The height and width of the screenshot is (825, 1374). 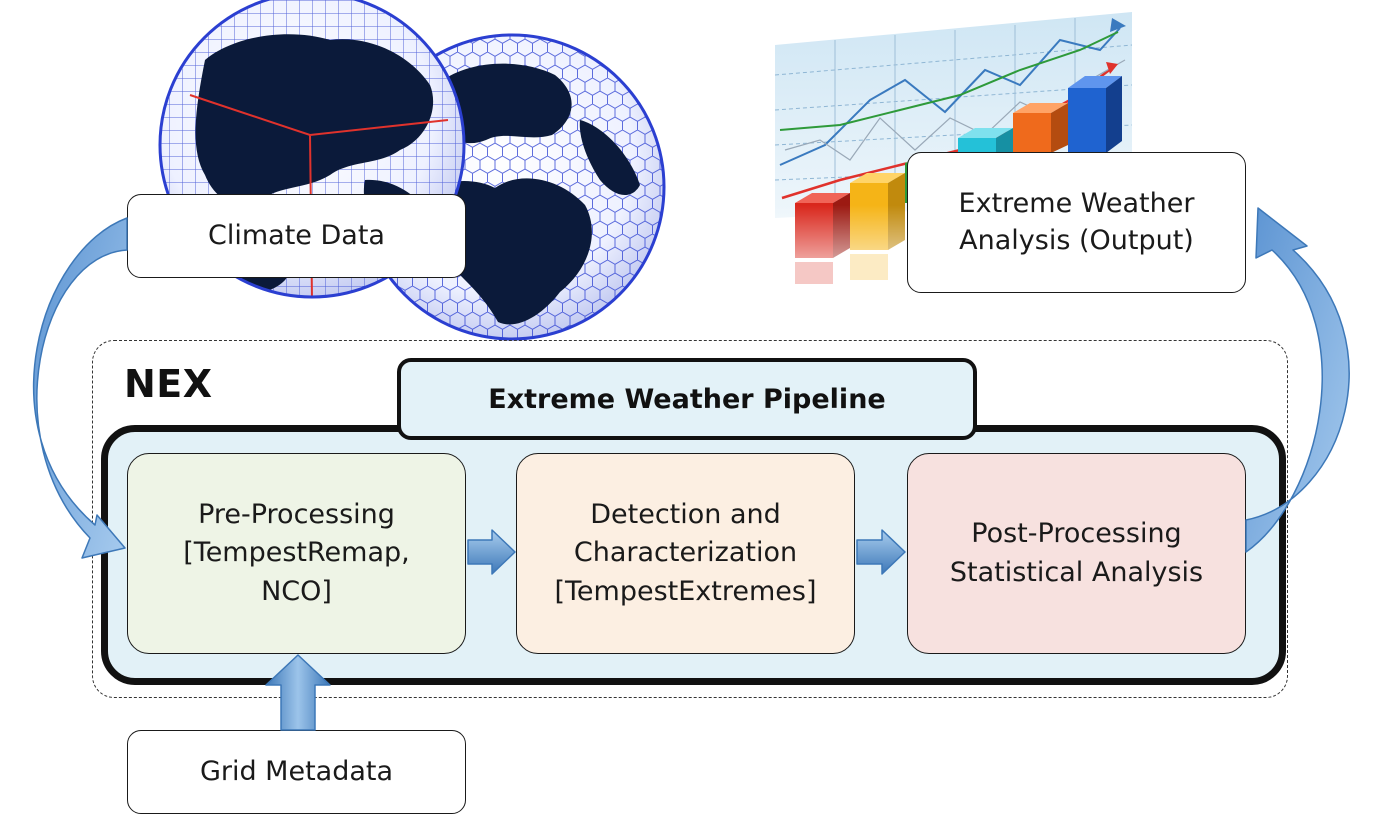 I want to click on pre-processing-stage-label: Pre-Processing [TempestRemap, NCO], so click(x=296, y=553).